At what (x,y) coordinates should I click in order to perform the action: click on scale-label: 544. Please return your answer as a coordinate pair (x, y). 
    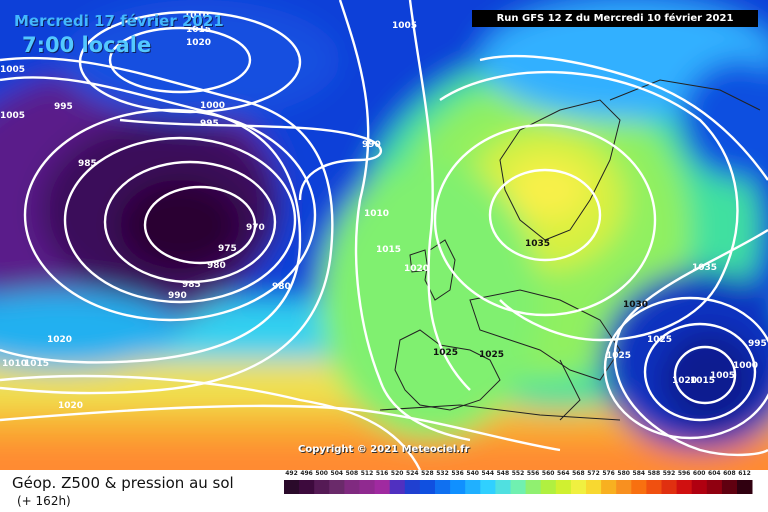
    Looking at the image, I should click on (488, 473).